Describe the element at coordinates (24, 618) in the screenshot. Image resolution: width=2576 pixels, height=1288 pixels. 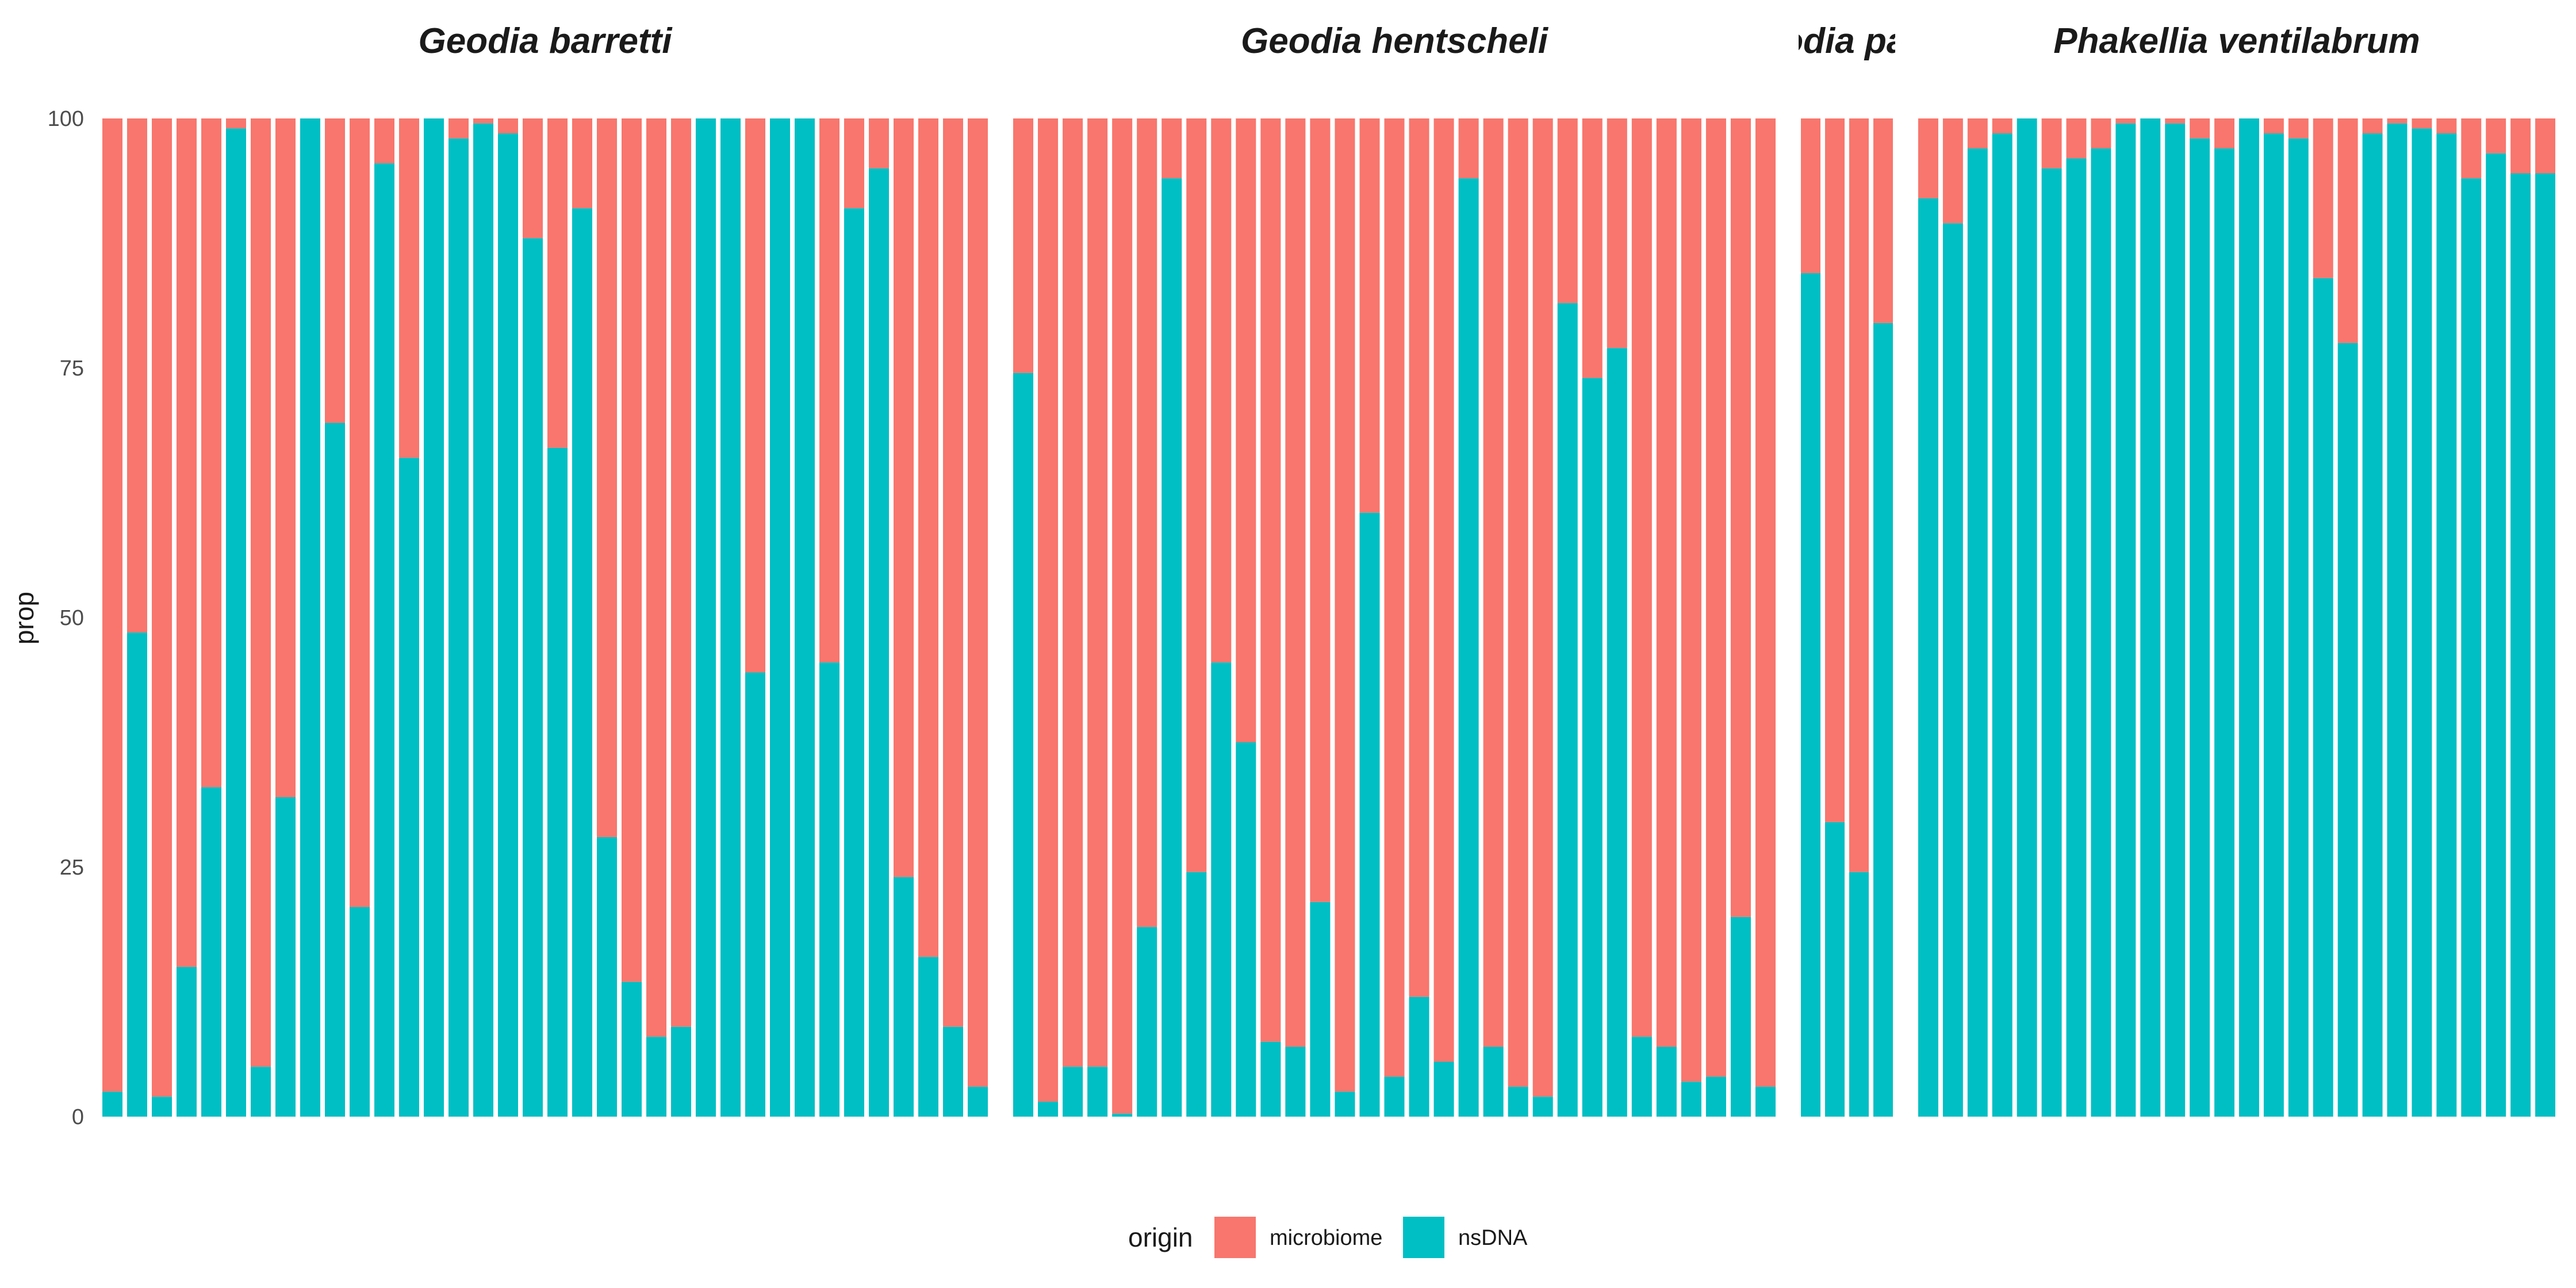
I see `y-axis-title: prop` at that location.